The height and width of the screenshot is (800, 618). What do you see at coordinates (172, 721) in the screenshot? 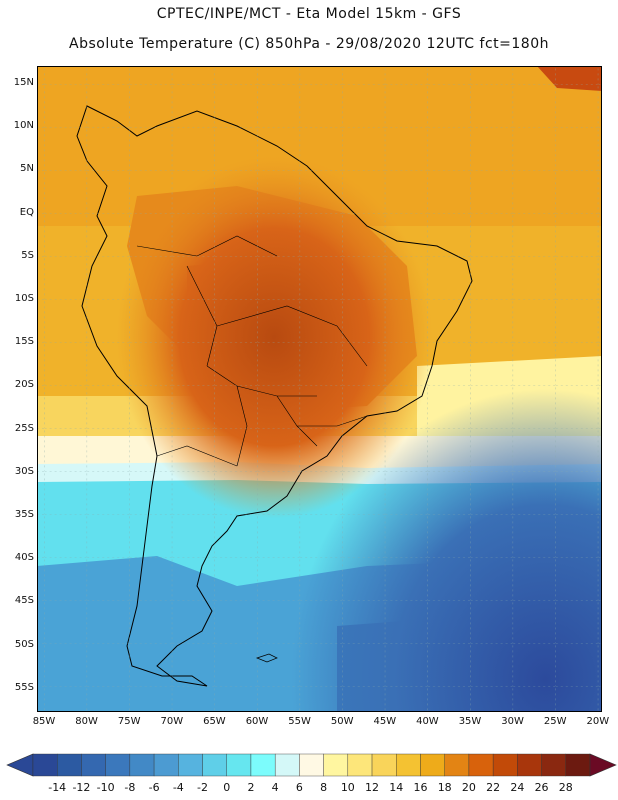
I see `longitude-tick-label: 70W` at bounding box center [172, 721].